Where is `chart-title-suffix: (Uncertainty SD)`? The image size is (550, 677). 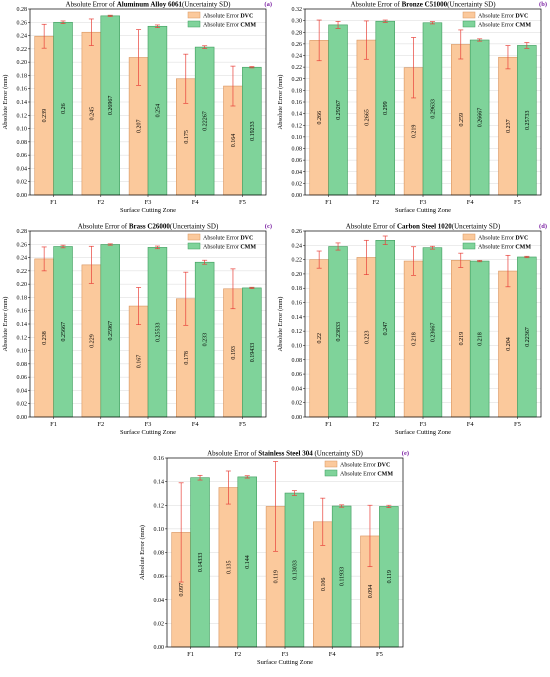 chart-title-suffix: (Uncertainty SD) is located at coordinates (471, 5).